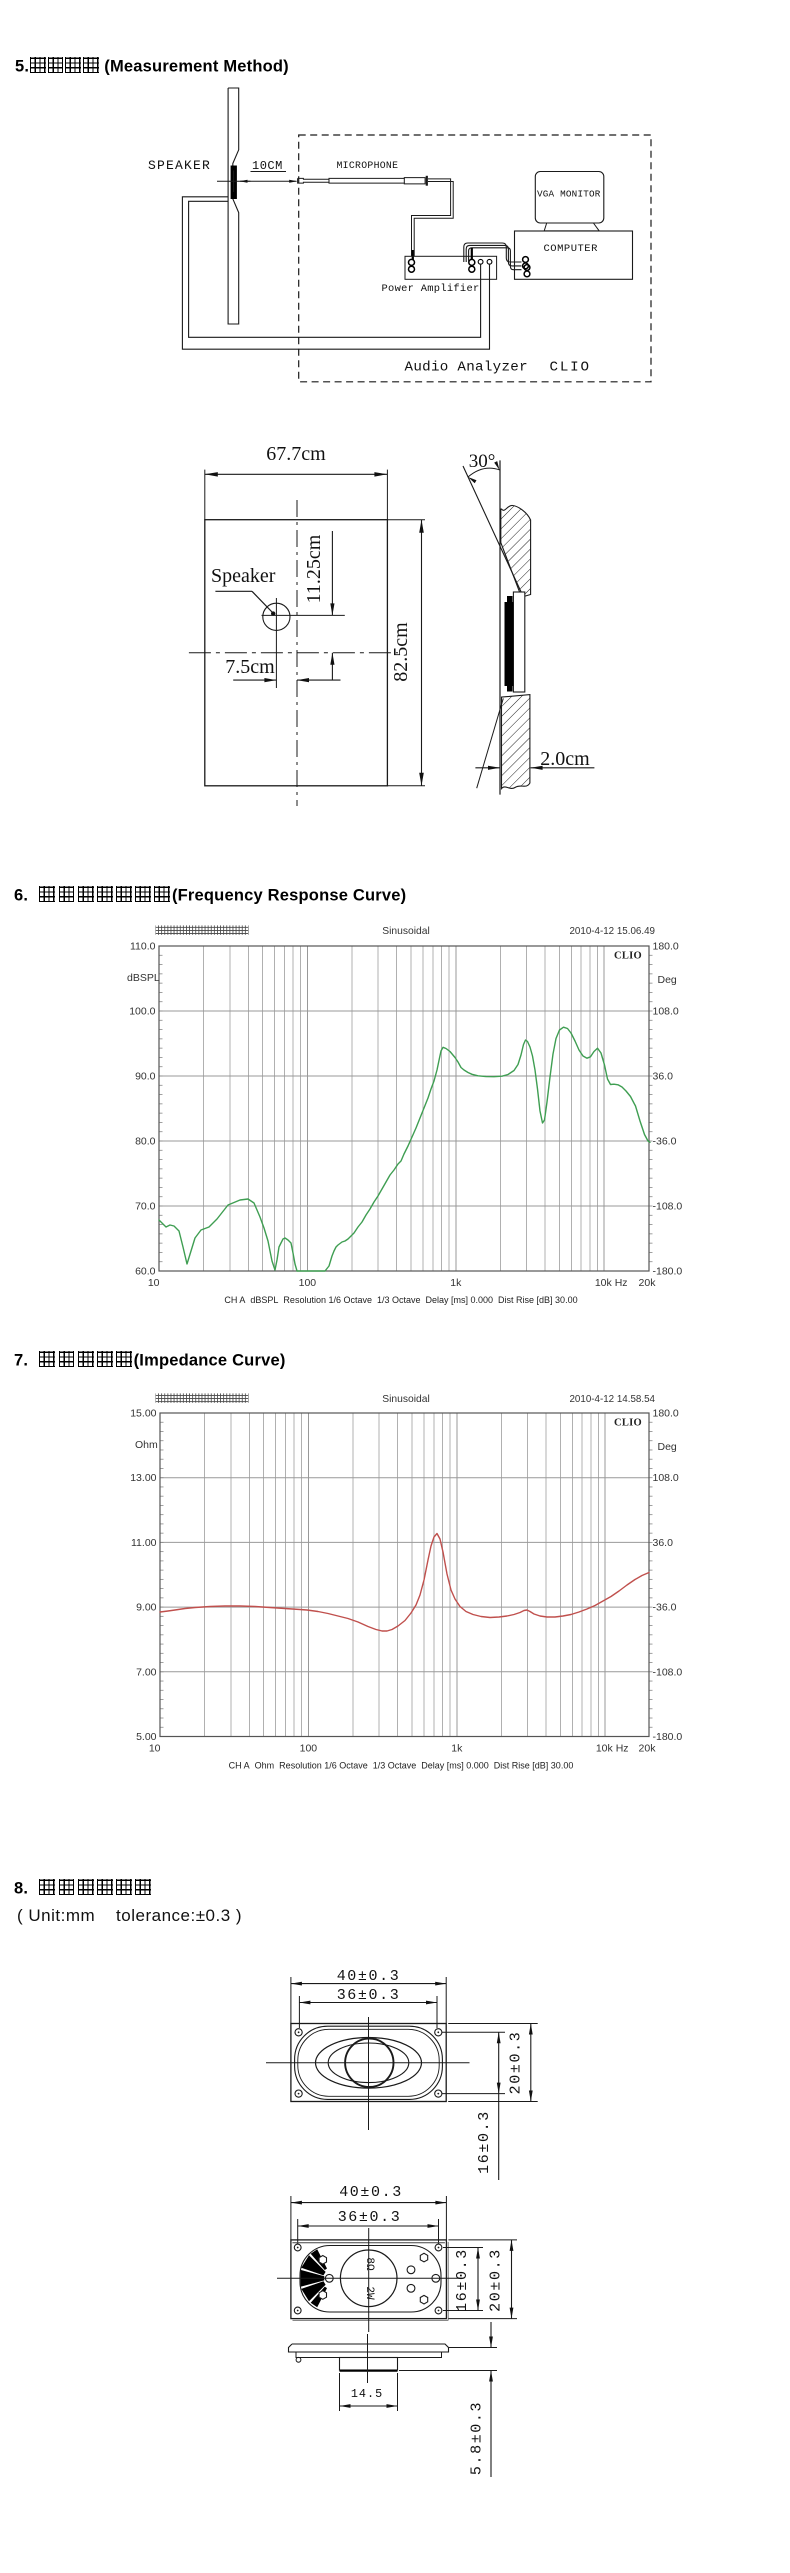 The width and height of the screenshot is (790, 2573). I want to click on svg-text: 30°, so click(482, 461).